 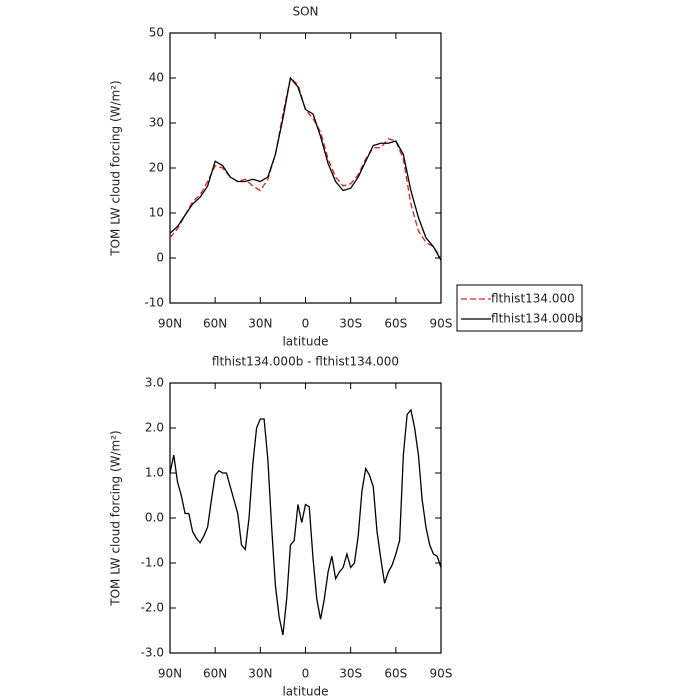 I want to click on legend-box, so click(x=519, y=308).